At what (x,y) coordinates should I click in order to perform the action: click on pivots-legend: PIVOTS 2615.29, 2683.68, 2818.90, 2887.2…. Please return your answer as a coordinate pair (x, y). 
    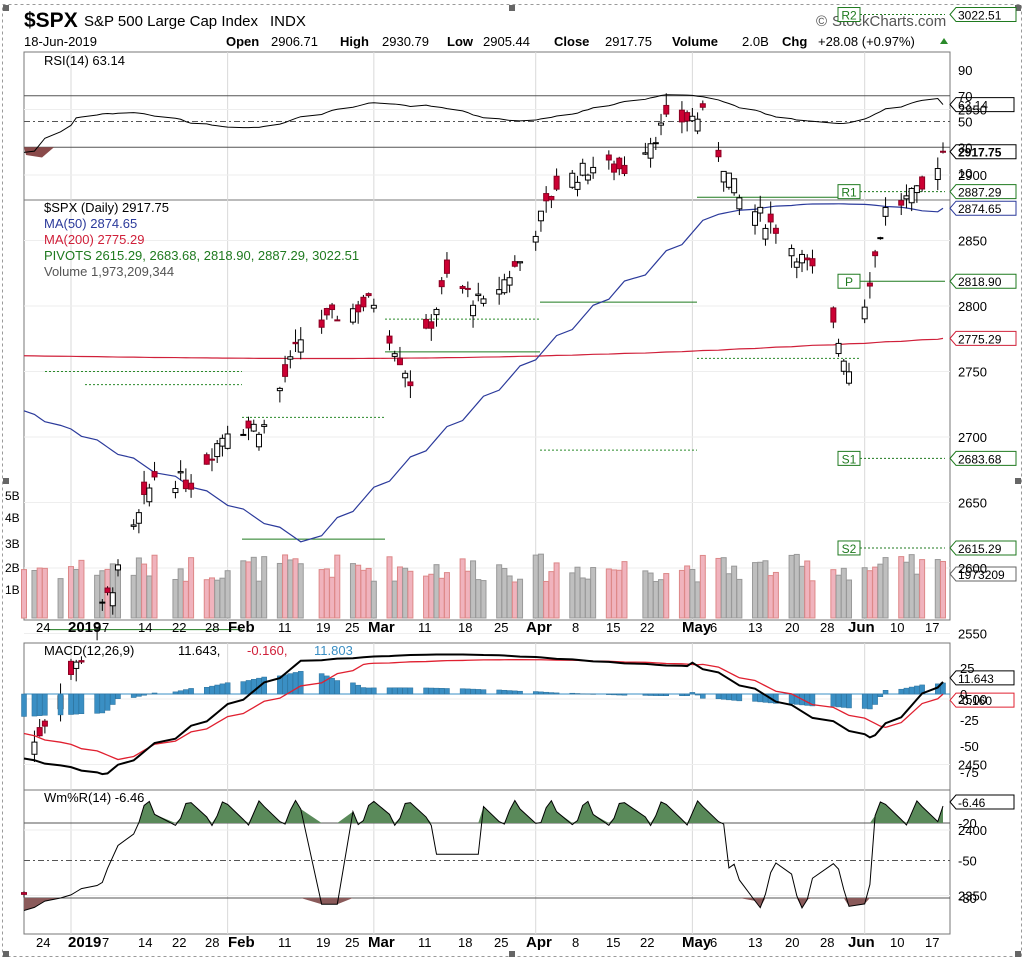
    Looking at the image, I should click on (201, 255).